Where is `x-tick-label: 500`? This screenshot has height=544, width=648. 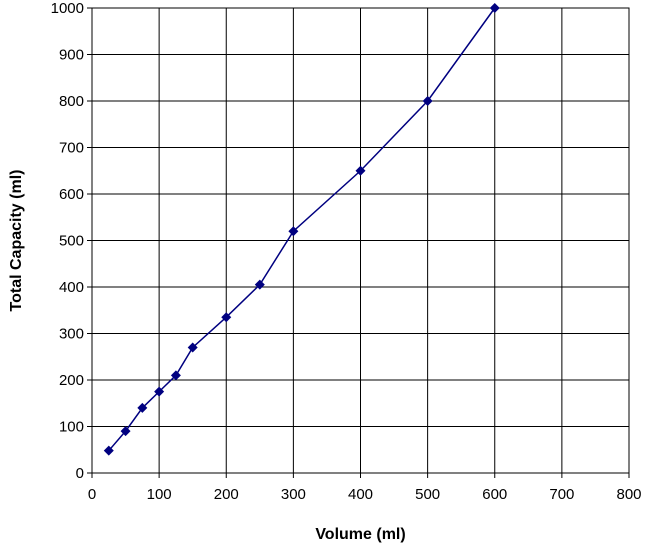
x-tick-label: 500 is located at coordinates (427, 494).